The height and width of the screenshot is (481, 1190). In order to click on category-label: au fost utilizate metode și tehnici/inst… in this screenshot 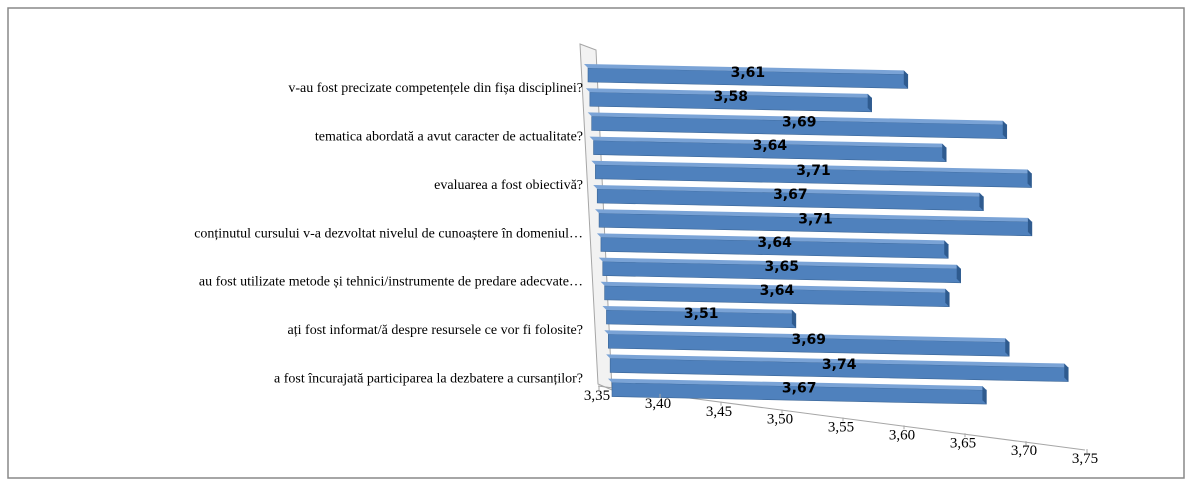, I will do `click(391, 282)`.